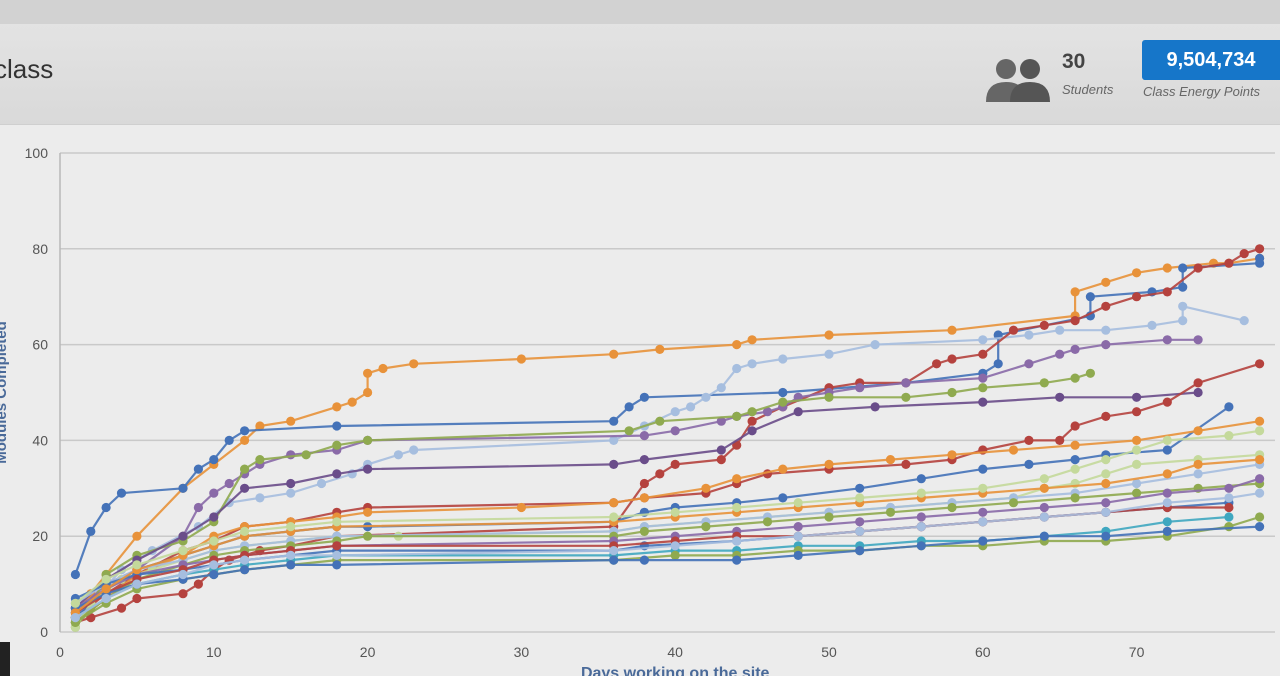  What do you see at coordinates (667, 567) in the screenshot?
I see `series-line` at bounding box center [667, 567].